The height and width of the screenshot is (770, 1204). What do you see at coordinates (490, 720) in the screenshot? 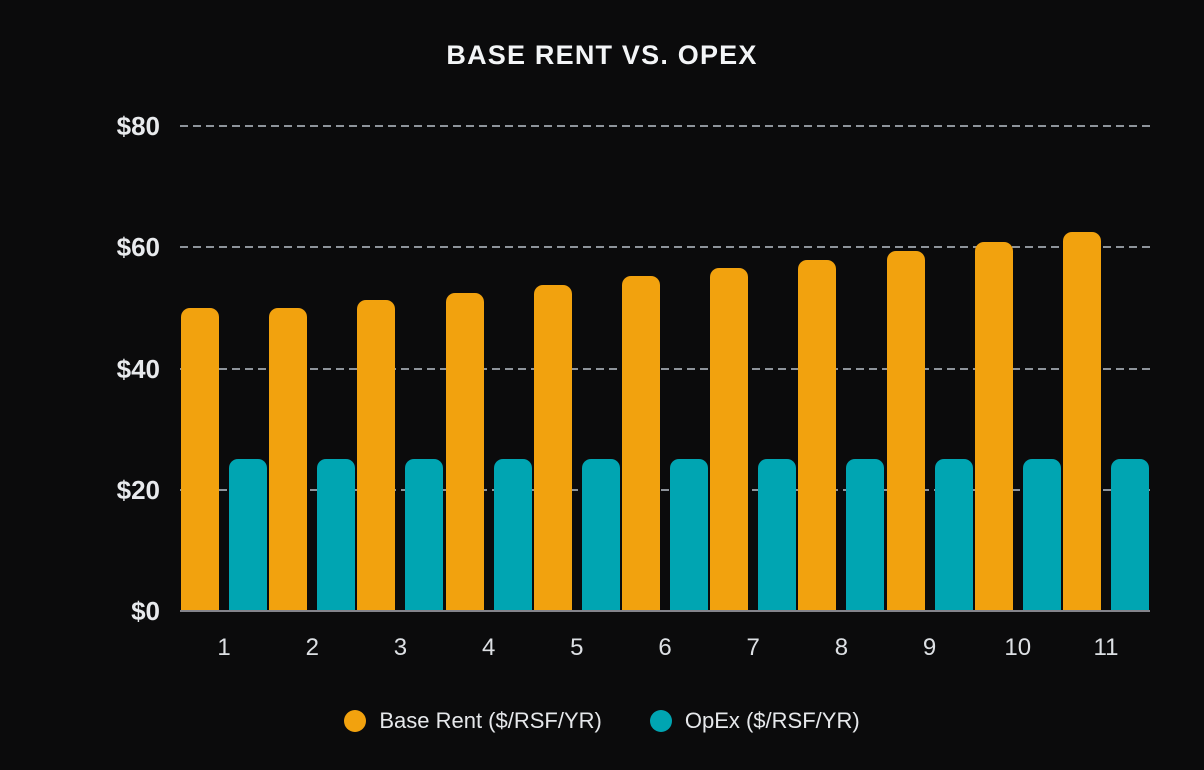
I see `legend-label-base-rent: Base Rent ($/RSF/YR)` at bounding box center [490, 720].